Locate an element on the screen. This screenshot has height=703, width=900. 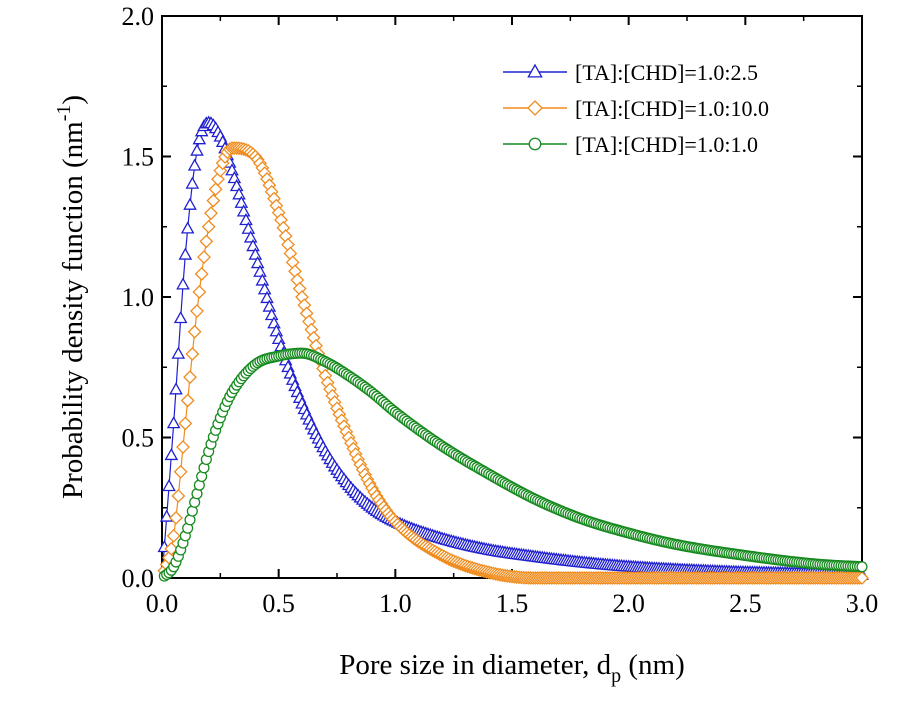
y-axis-title: Probability density function (nm-1) is located at coordinates (71, 297).